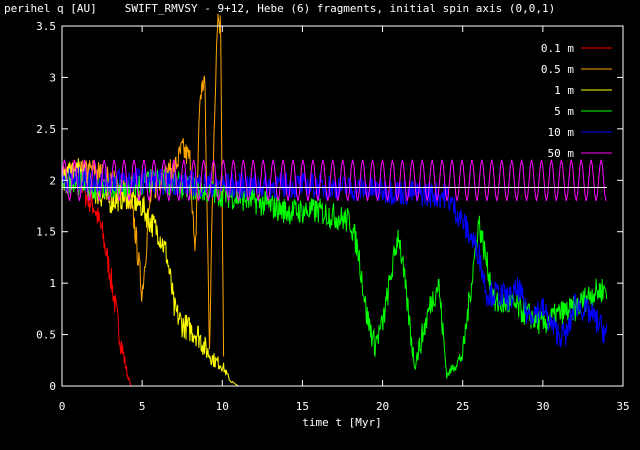 This screenshot has height=450, width=640. I want to click on x-tick-label: 30, so click(542, 406).